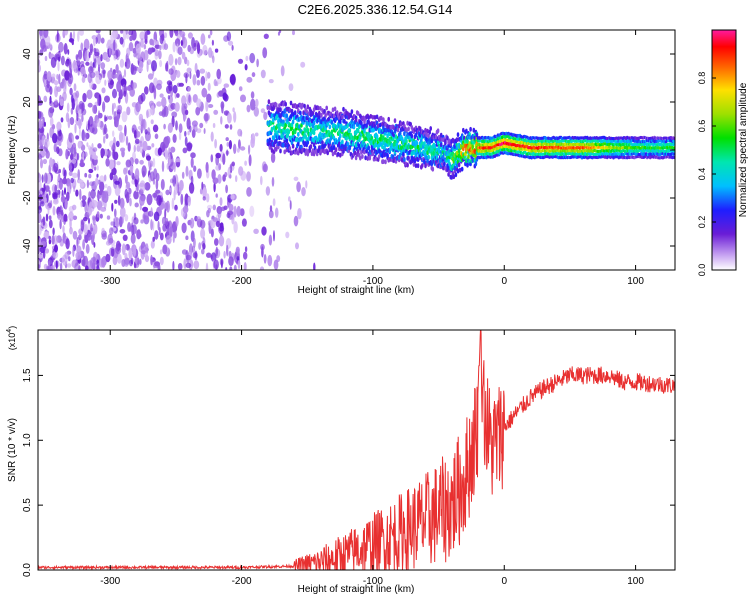 The width and height of the screenshot is (750, 600). What do you see at coordinates (635, 281) in the screenshot?
I see `spectrogram-x-tick-label: 100` at bounding box center [635, 281].